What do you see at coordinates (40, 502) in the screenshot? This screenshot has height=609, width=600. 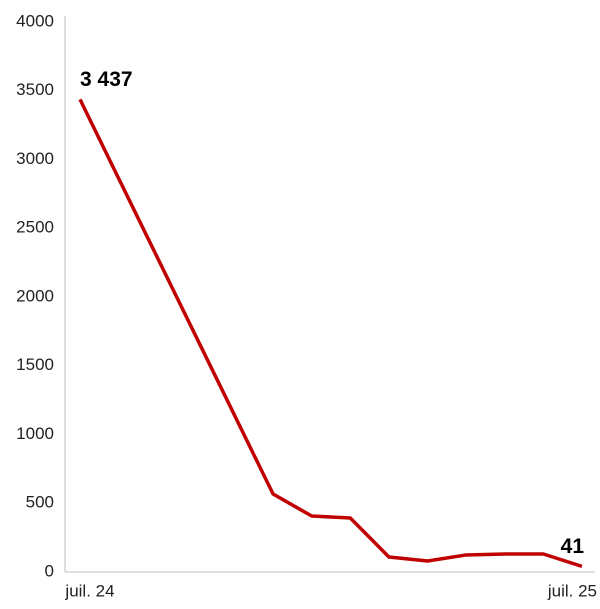 I see `y-tick-label: 500` at bounding box center [40, 502].